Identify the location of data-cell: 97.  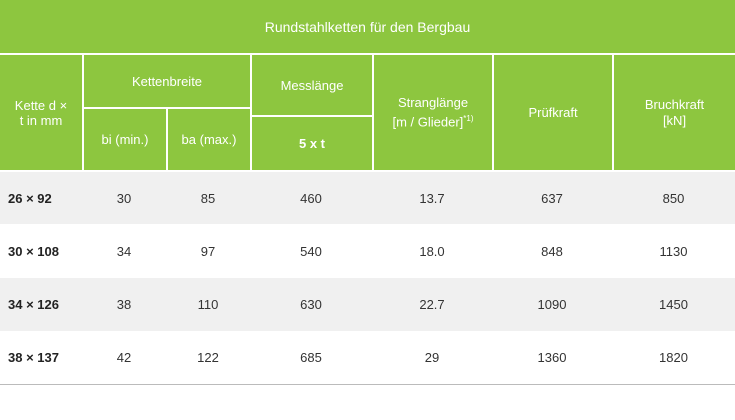
(208, 251).